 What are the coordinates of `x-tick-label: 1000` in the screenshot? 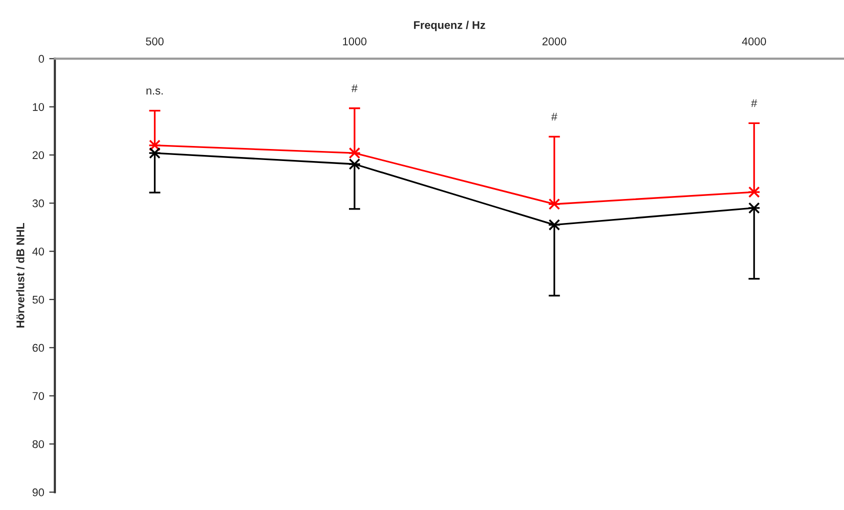 It's located at (354, 41).